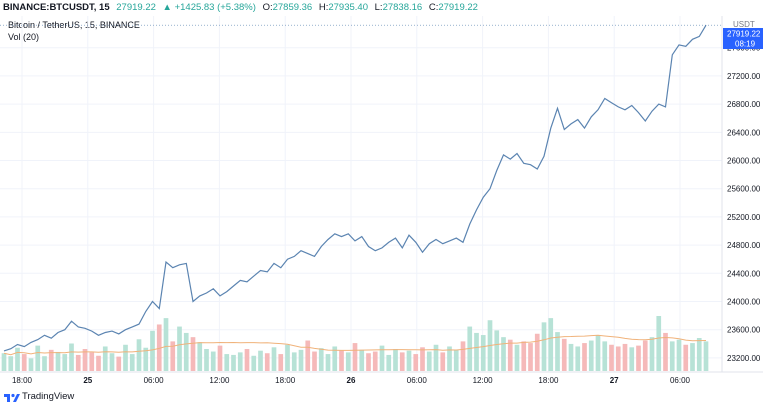  I want to click on symbol-label: BINANCE:BTCUSDT, 15, so click(56, 7).